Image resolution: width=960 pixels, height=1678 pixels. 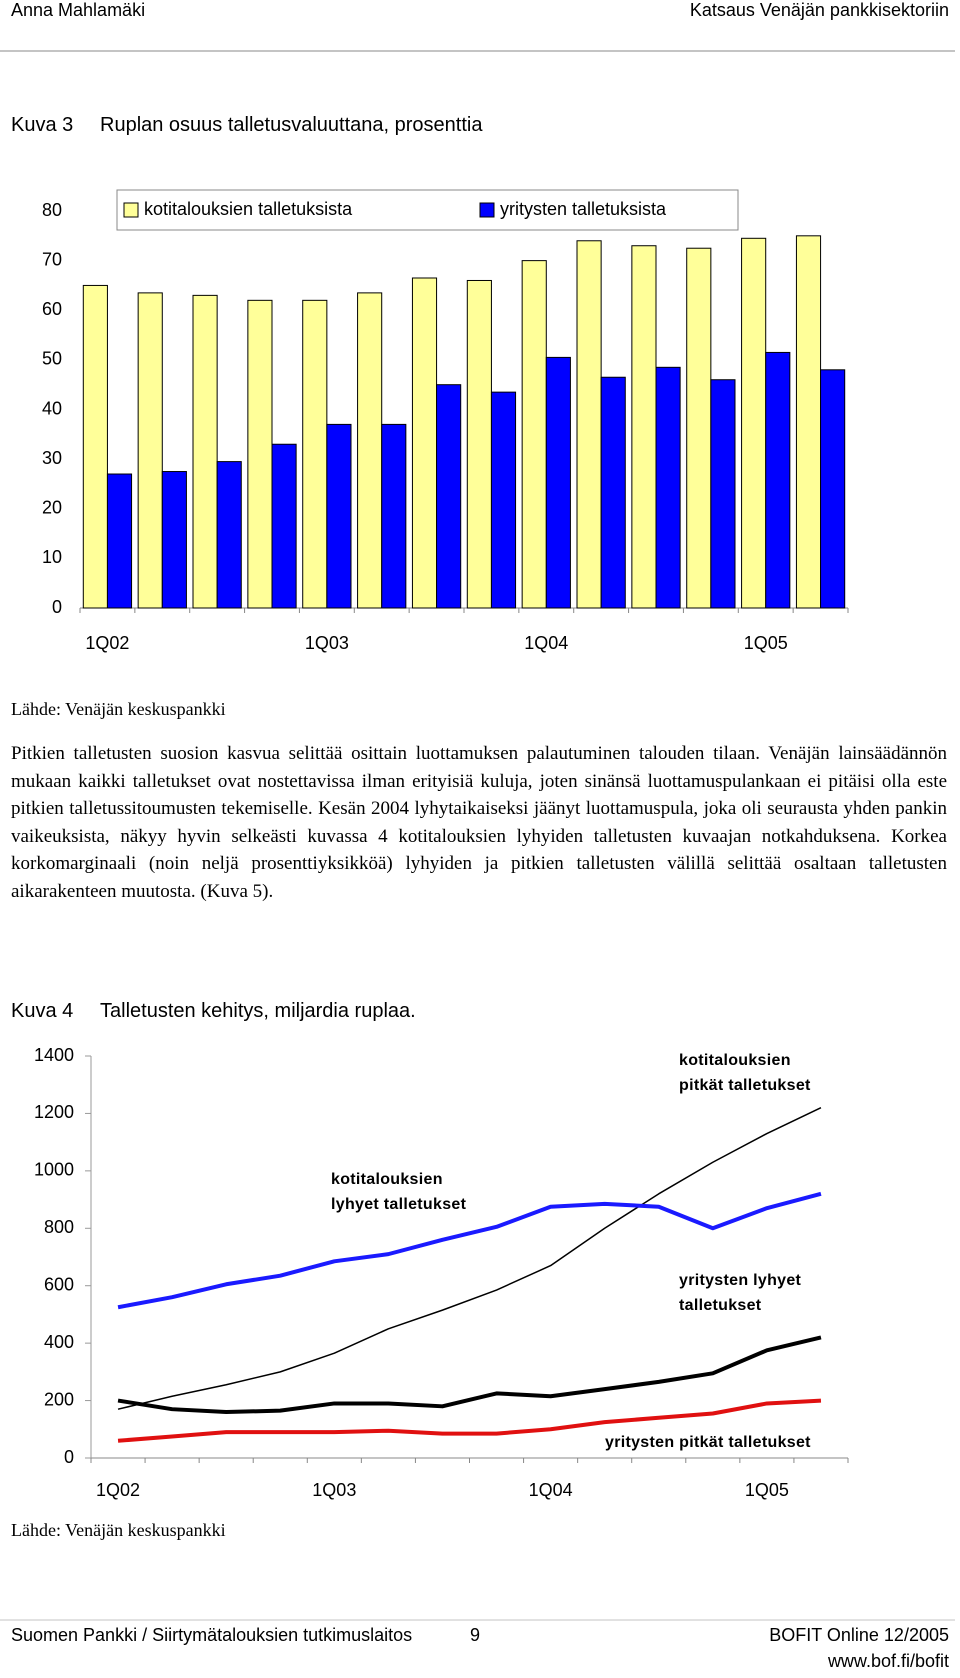 I want to click on y-tick-label: 1200, so click(x=54, y=1112).